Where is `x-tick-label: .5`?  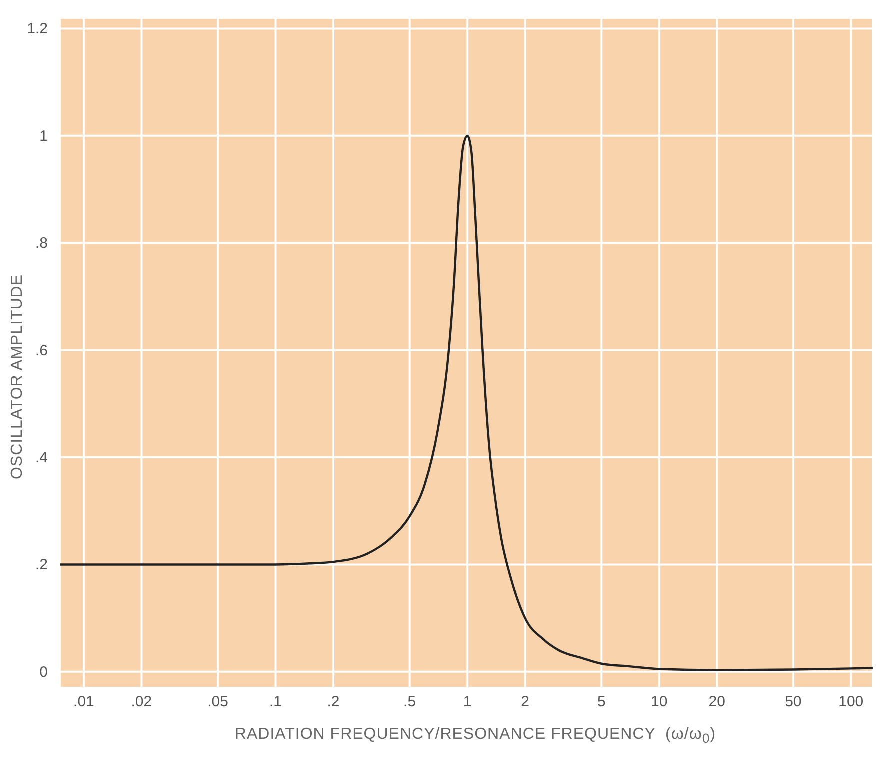 x-tick-label: .5 is located at coordinates (410, 702).